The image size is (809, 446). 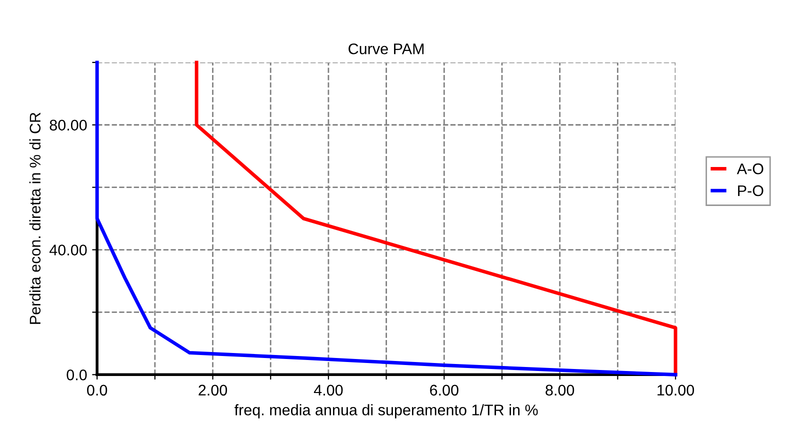 What do you see at coordinates (560, 390) in the screenshot?
I see `x-tick-label: 8.00` at bounding box center [560, 390].